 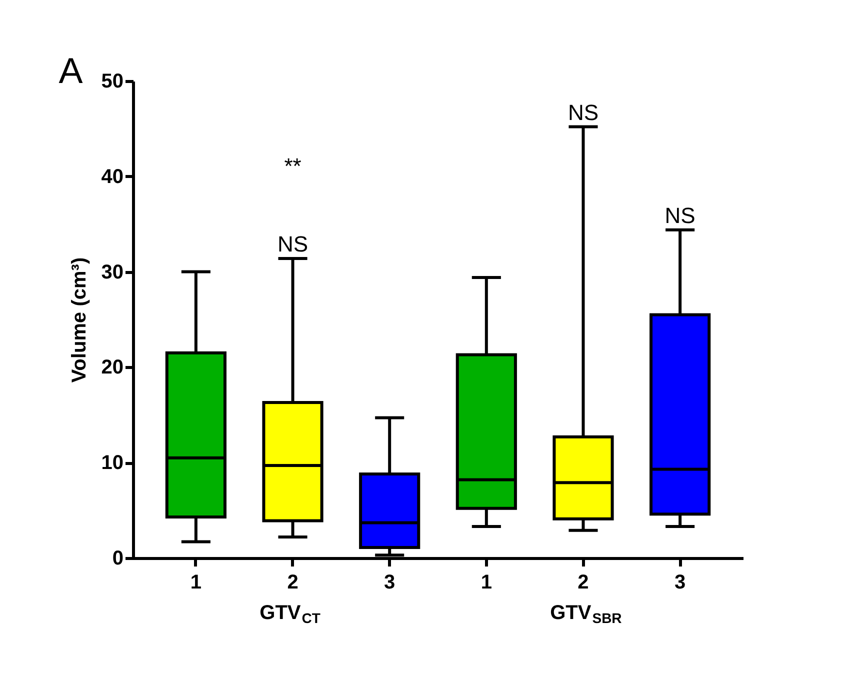 What do you see at coordinates (112, 81) in the screenshot?
I see `y-tick-label: 50` at bounding box center [112, 81].